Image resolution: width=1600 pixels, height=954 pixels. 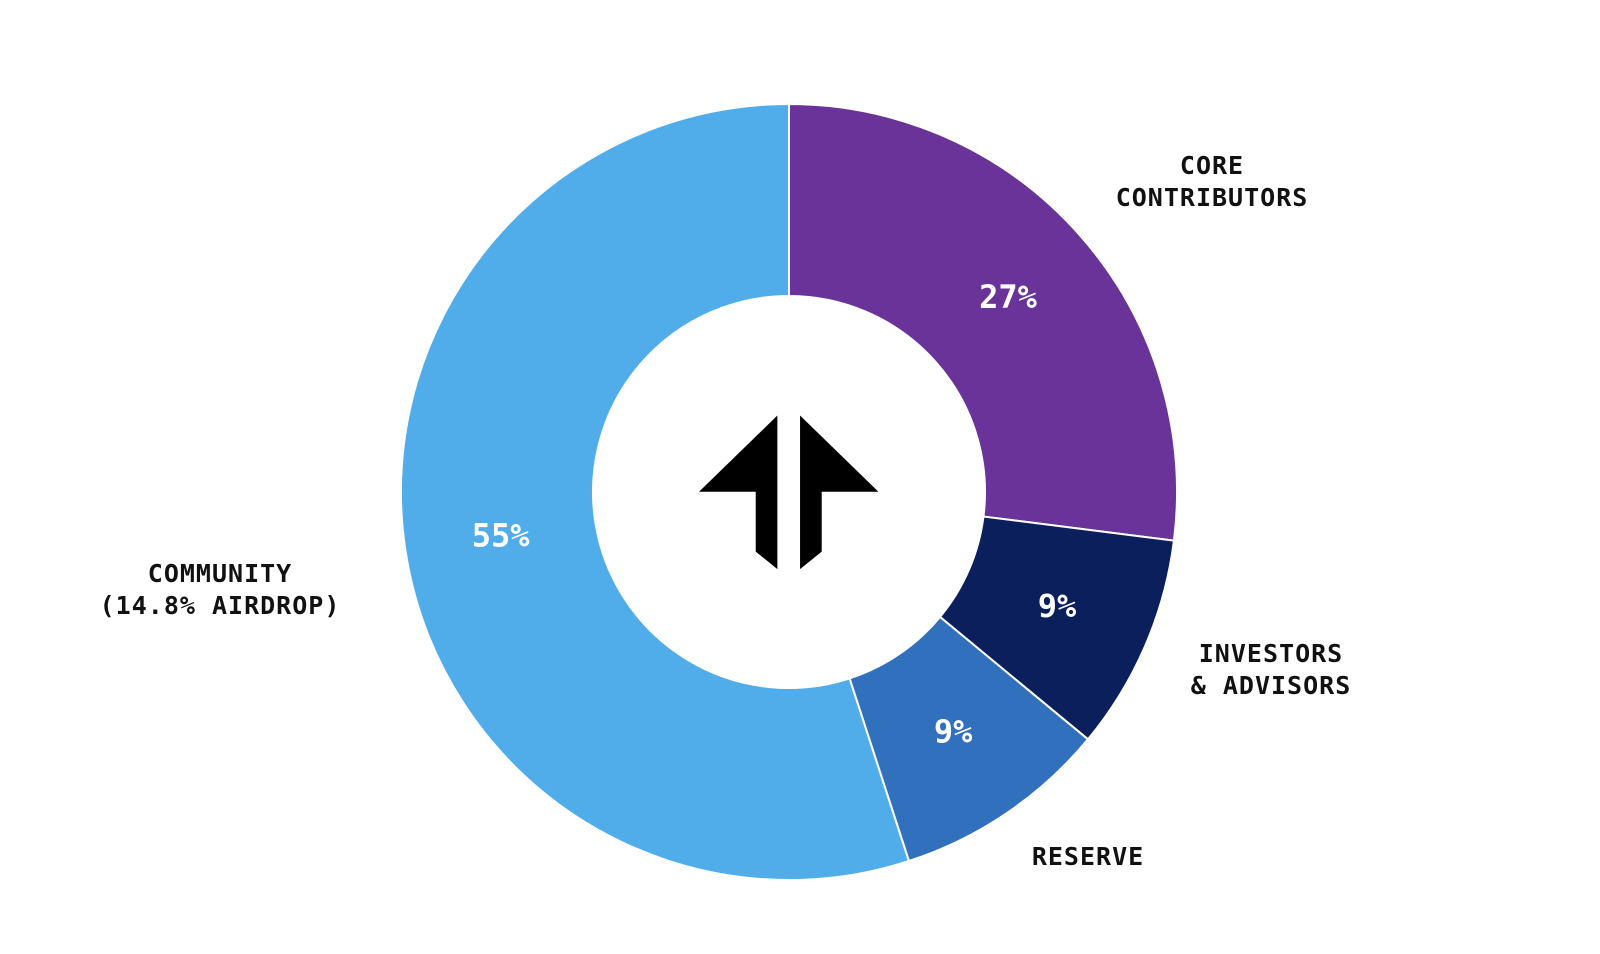 I want to click on logo, so click(x=789, y=492).